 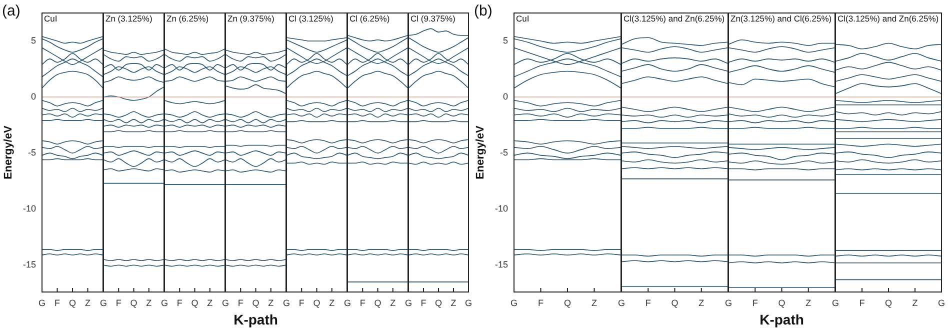 I want to click on chart-title: Zn(3.125%) and Cl(6.25%), so click(x=781, y=19).